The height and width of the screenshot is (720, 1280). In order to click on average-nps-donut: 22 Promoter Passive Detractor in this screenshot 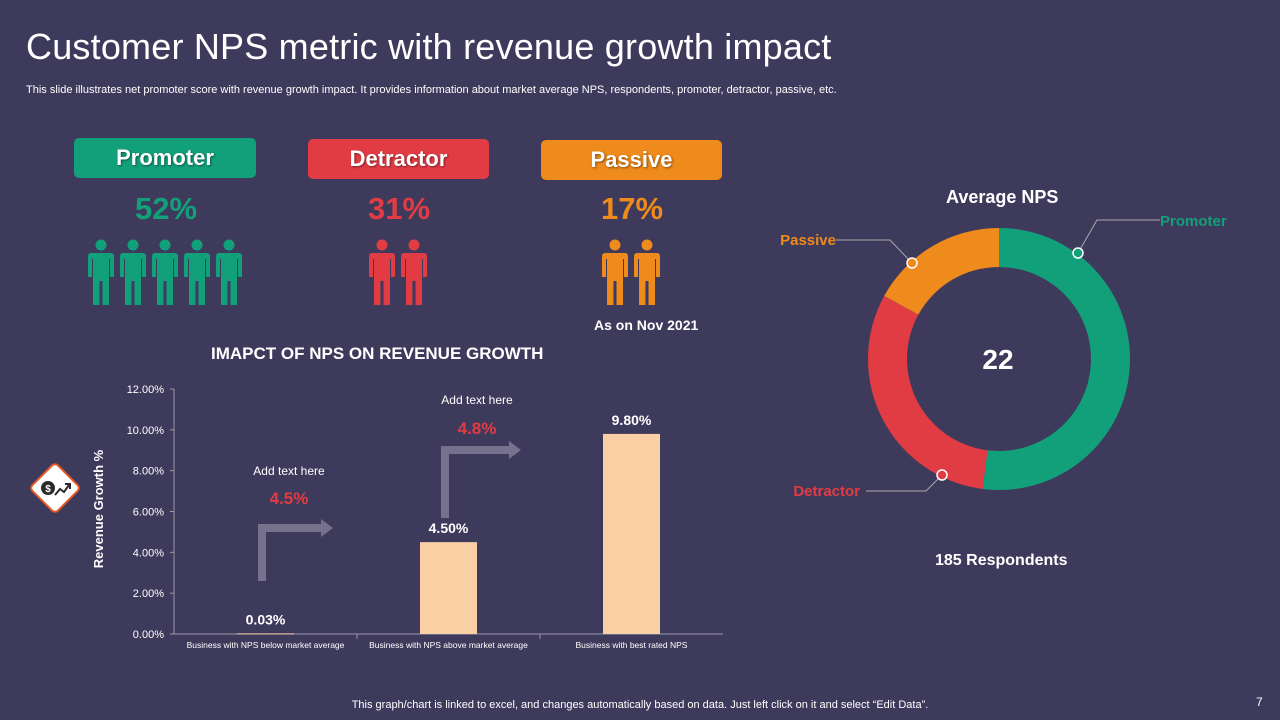, I will do `click(1003, 356)`.